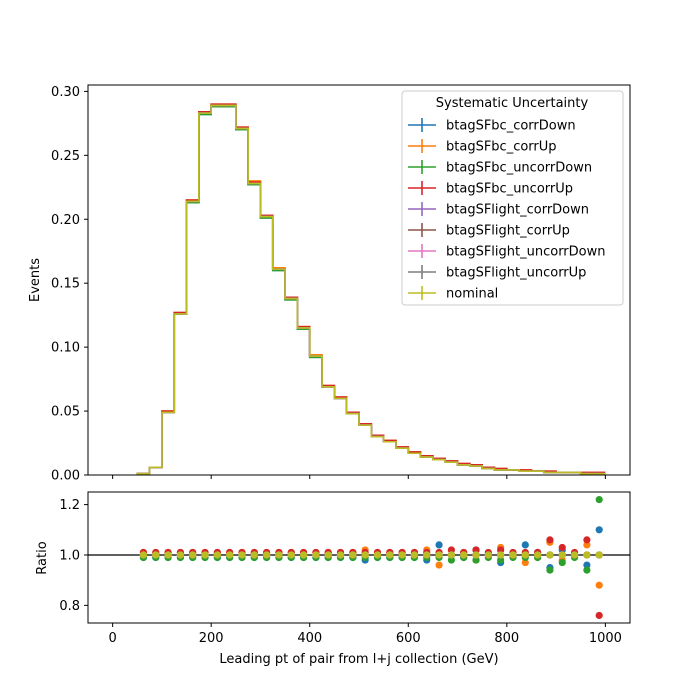 This screenshot has width=700, height=700. Describe the element at coordinates (472, 294) in the screenshot. I see `legend-label-nominal: nominal` at that location.